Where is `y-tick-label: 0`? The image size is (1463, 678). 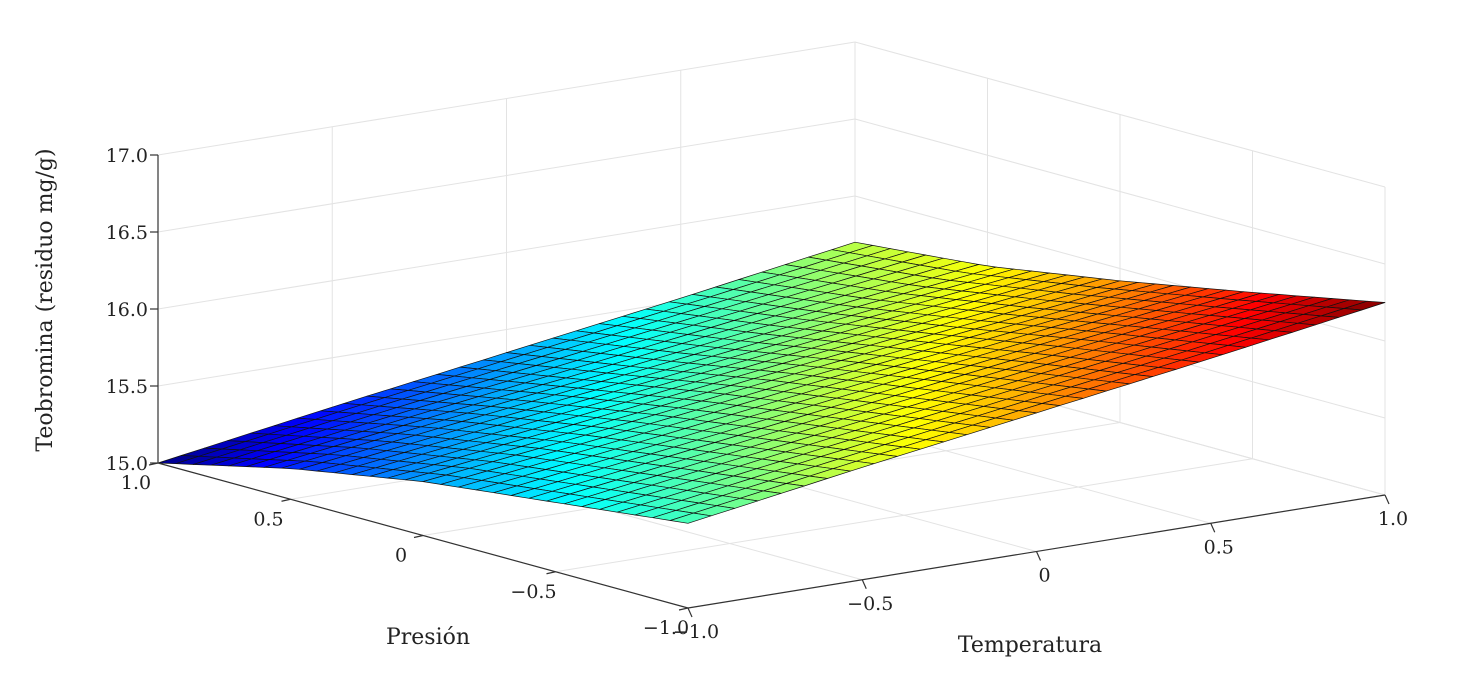
y-tick-label: 0 is located at coordinates (401, 556).